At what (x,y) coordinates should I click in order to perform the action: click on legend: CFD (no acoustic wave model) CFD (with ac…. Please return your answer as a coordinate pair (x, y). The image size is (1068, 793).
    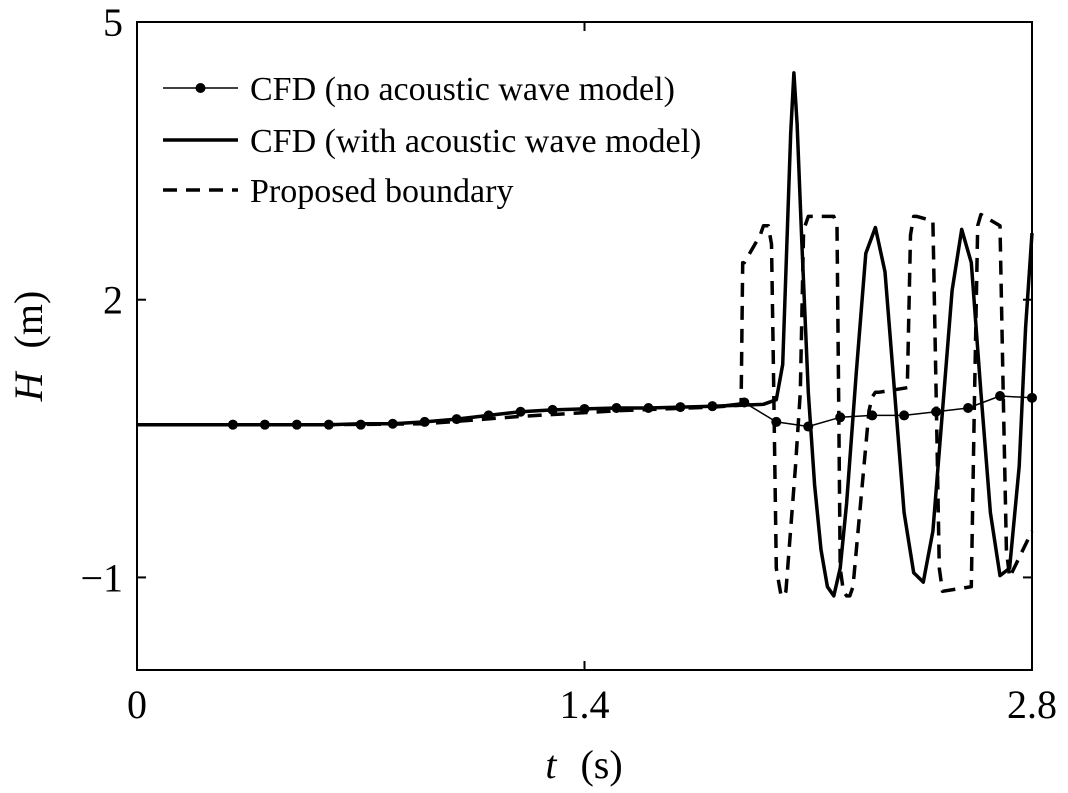
    Looking at the image, I should click on (432, 140).